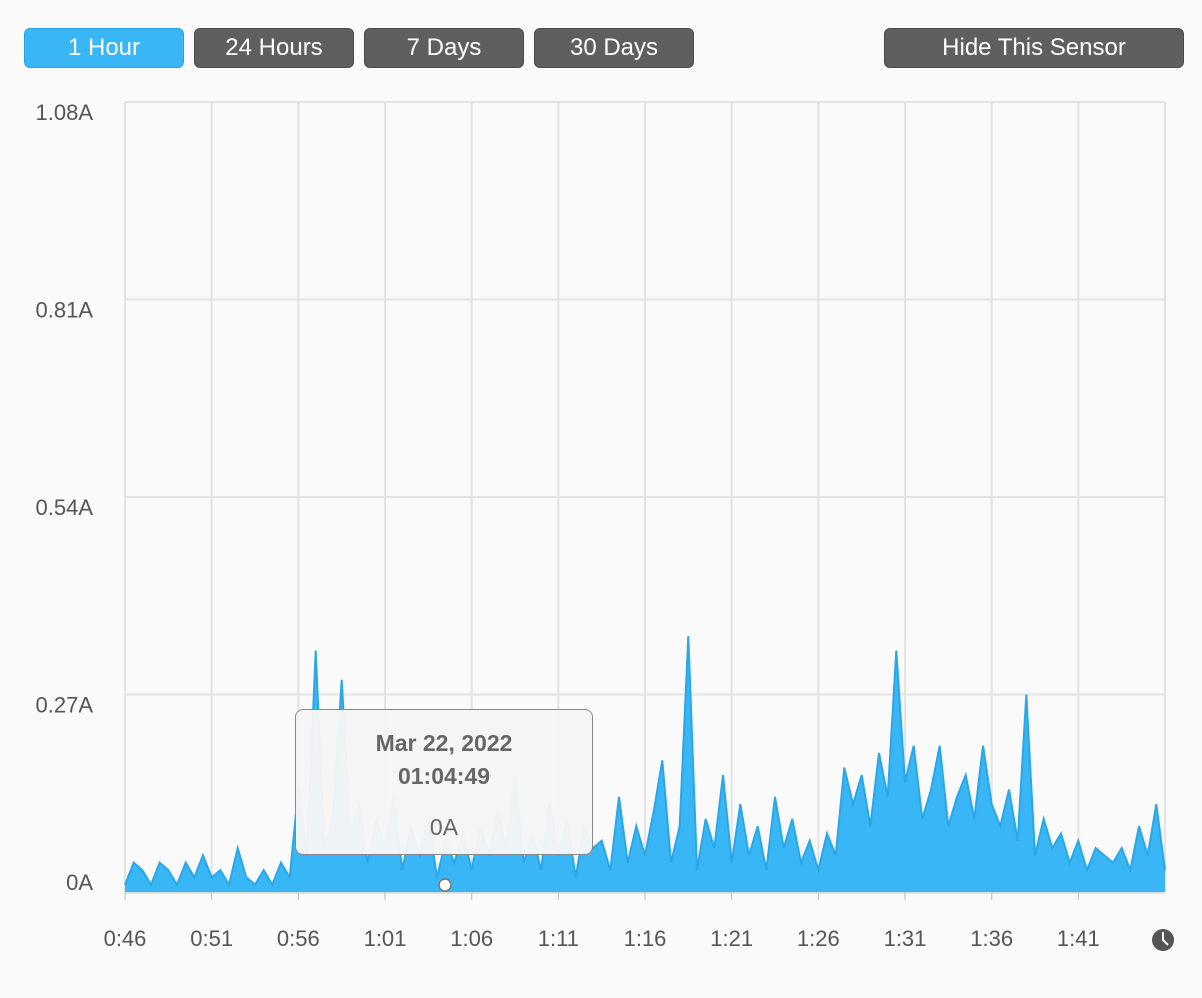 Image resolution: width=1202 pixels, height=998 pixels. Describe the element at coordinates (1034, 48) in the screenshot. I see `hide-sensor-button: Hide This Sensor` at that location.